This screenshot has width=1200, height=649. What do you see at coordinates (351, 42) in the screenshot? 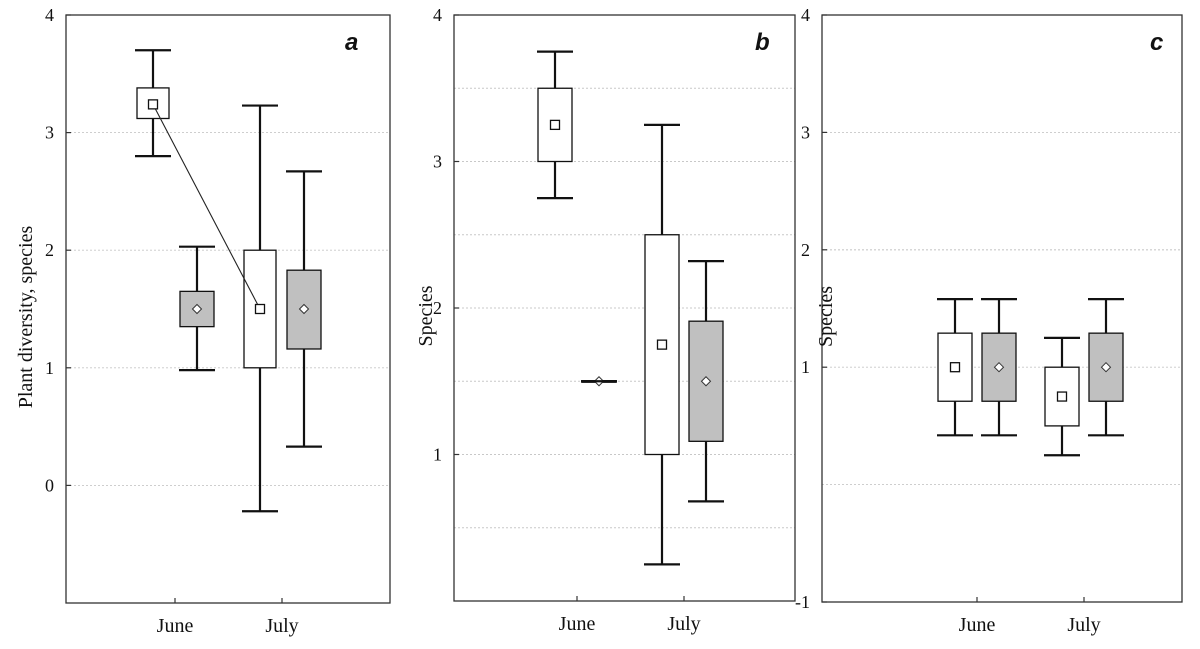
I see `panel-letter: a` at bounding box center [351, 42].